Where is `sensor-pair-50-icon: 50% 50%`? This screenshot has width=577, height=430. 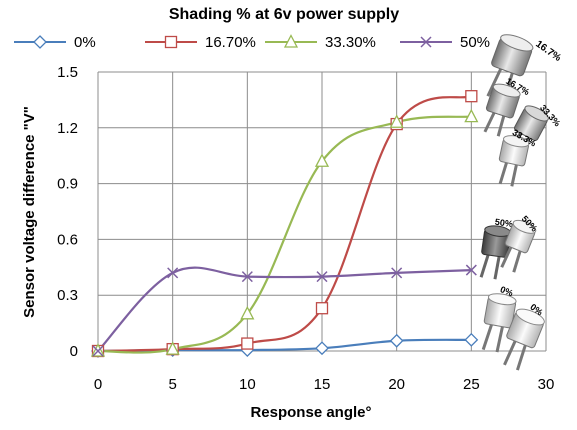
sensor-pair-50-icon: 50% 50% is located at coordinates (509, 247).